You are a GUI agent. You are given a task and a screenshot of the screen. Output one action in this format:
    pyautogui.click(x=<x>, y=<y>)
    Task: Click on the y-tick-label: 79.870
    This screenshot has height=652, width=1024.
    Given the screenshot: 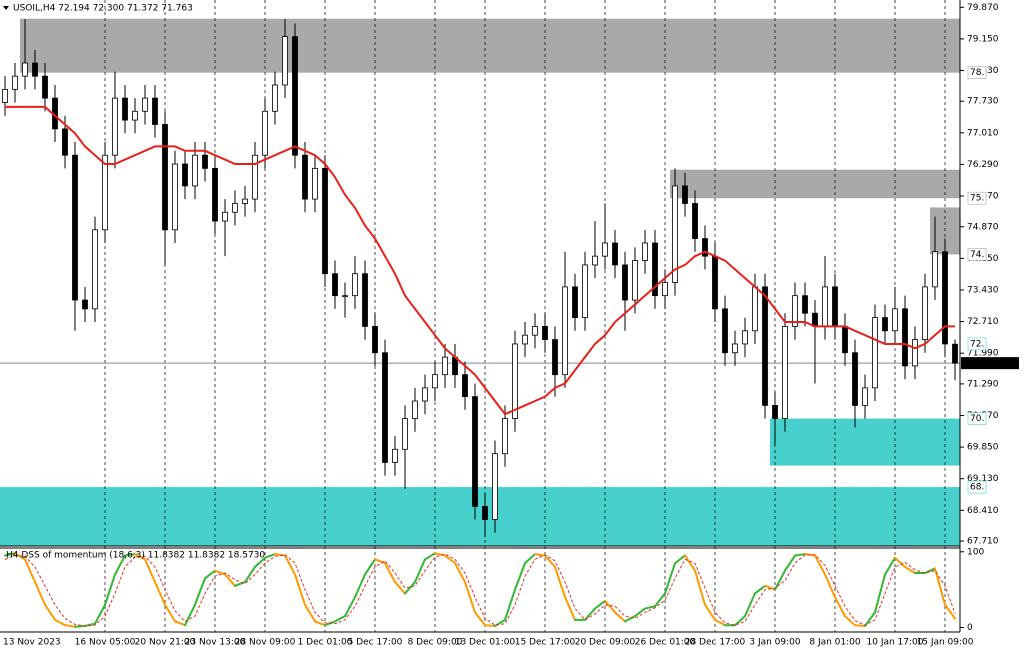 What is the action you would take?
    pyautogui.click(x=983, y=8)
    